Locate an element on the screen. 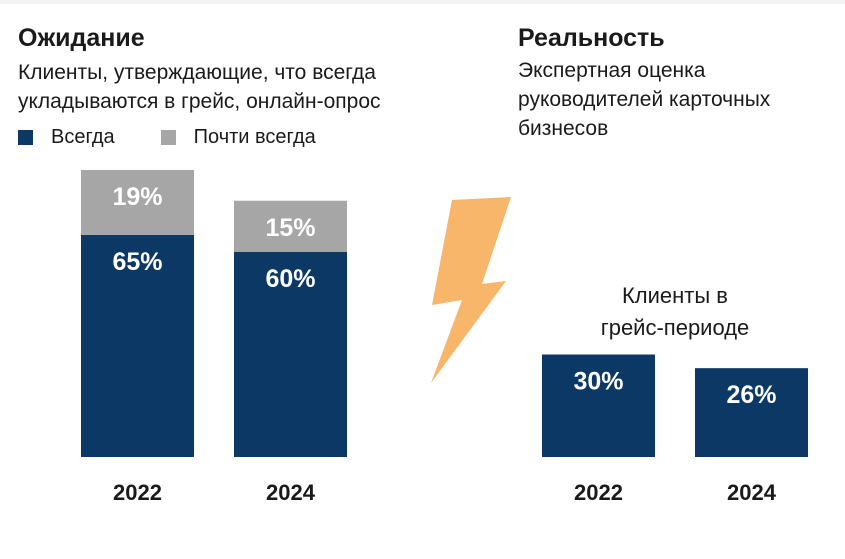 The width and height of the screenshot is (845, 559). expectation-subtitle-line: укладываются в грейс, онлайн-опрос is located at coordinates (199, 101).